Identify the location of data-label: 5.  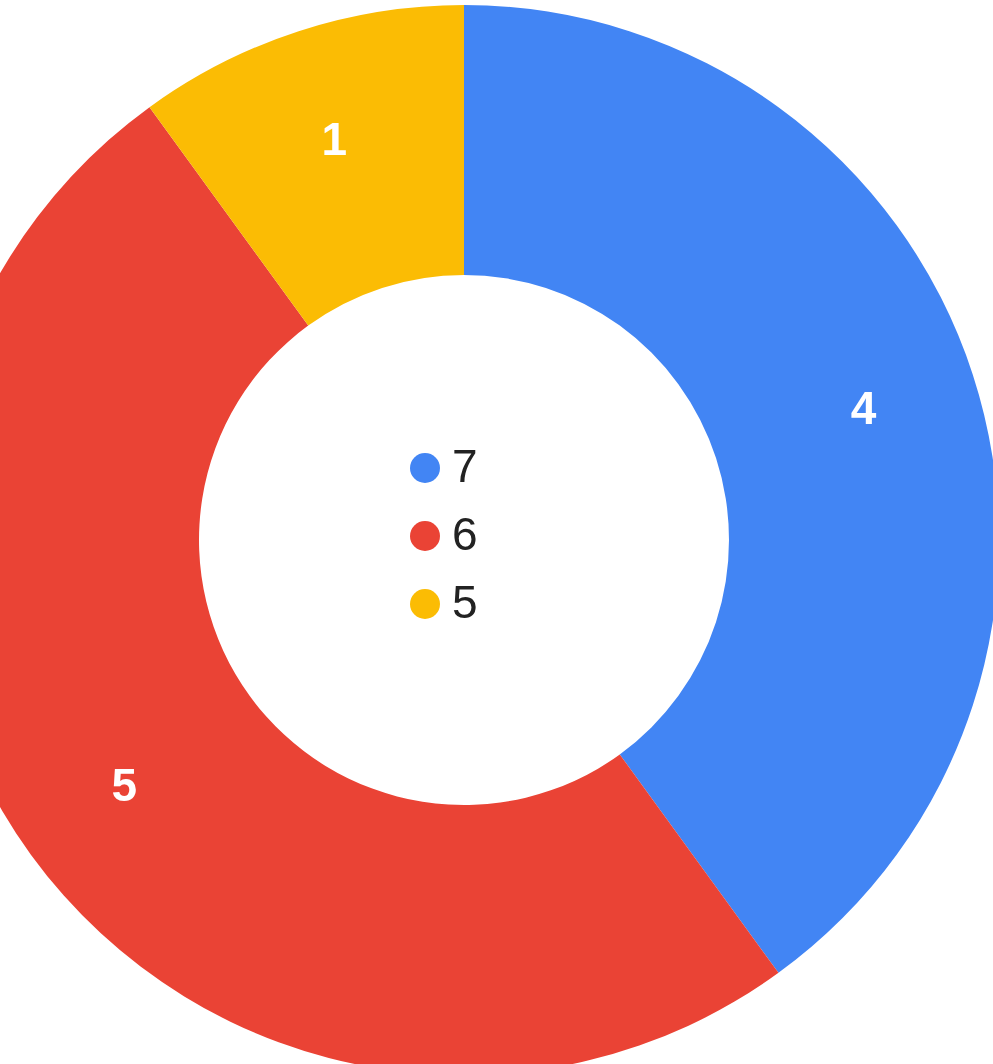
(124, 784).